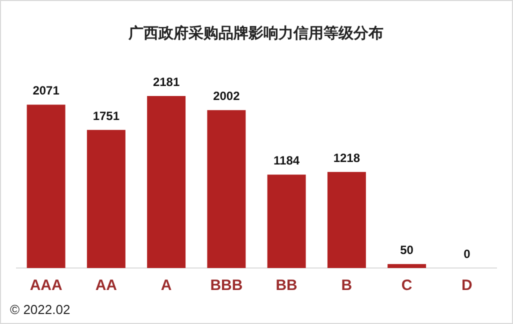  What do you see at coordinates (46, 91) in the screenshot?
I see `data-label: 2071` at bounding box center [46, 91].